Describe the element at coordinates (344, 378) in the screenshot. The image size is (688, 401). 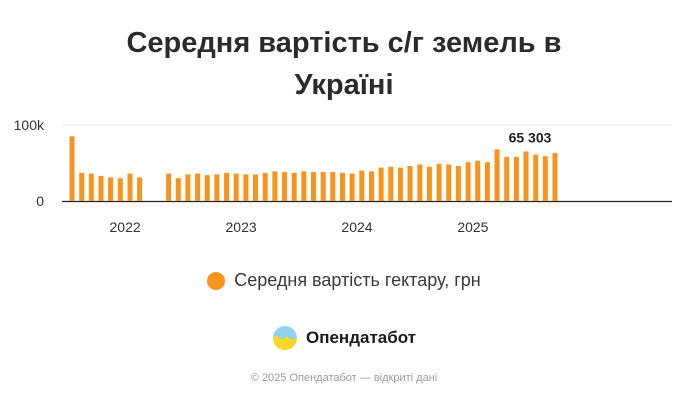
I see `footer-copyright: © 2025 Опендатабот — відкриті дані` at that location.